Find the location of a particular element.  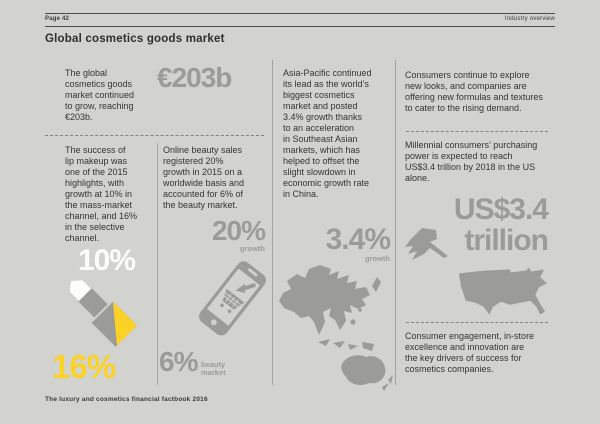

beauty-market-share-value: 6% is located at coordinates (178, 361).